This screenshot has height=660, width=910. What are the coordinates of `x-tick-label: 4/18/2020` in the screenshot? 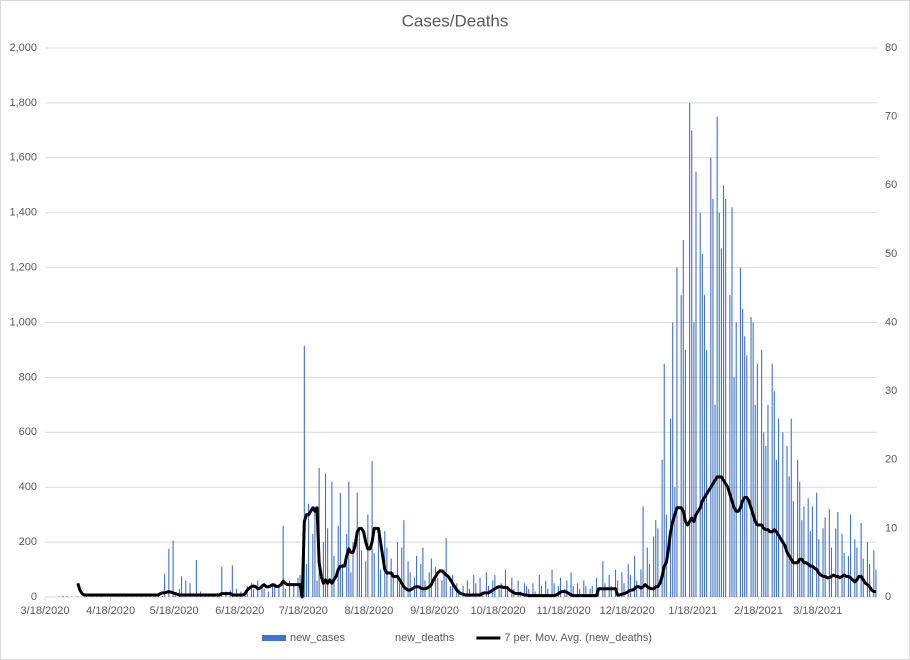 It's located at (110, 611).